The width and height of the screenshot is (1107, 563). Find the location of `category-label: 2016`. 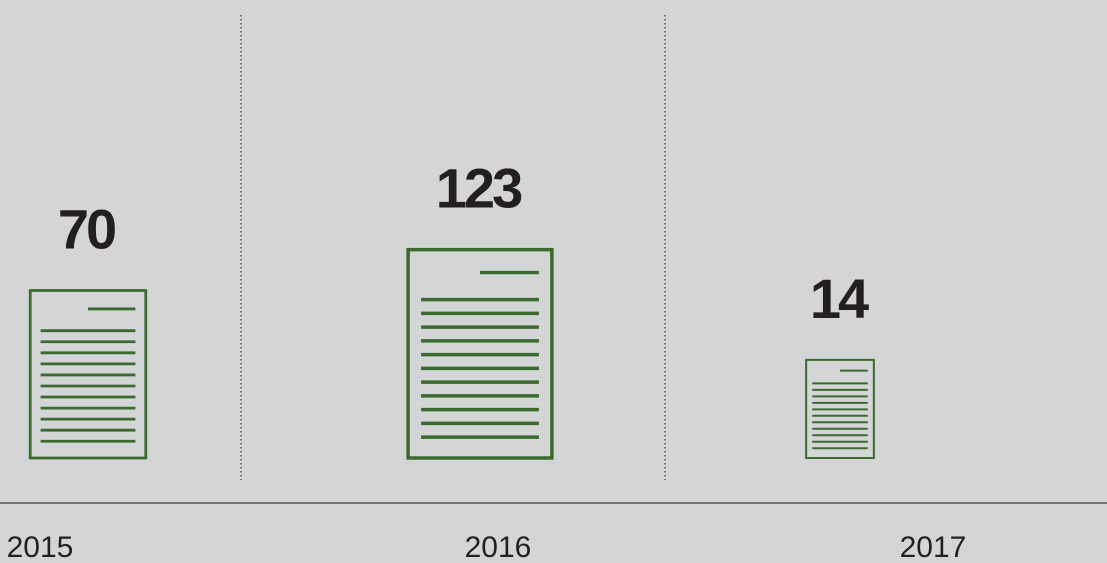

category-label: 2016 is located at coordinates (498, 547).